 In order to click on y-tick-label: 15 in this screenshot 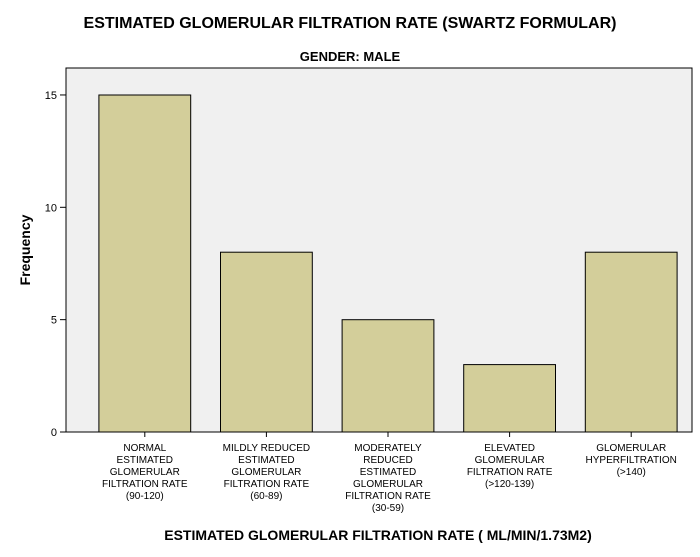, I will do `click(51, 96)`.